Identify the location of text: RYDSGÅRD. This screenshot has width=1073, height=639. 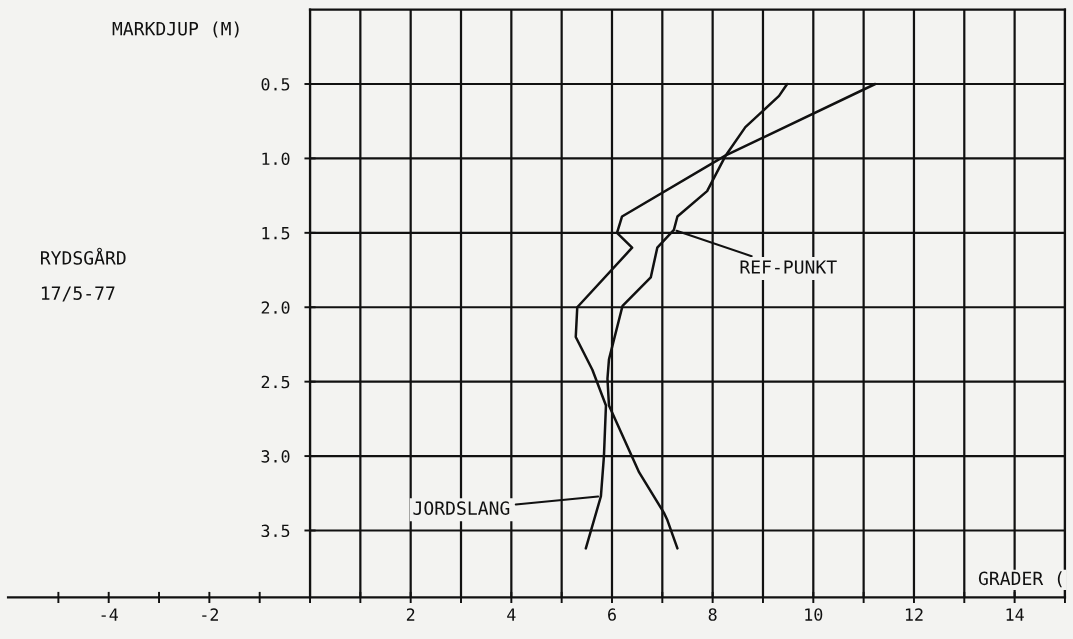
(83, 256).